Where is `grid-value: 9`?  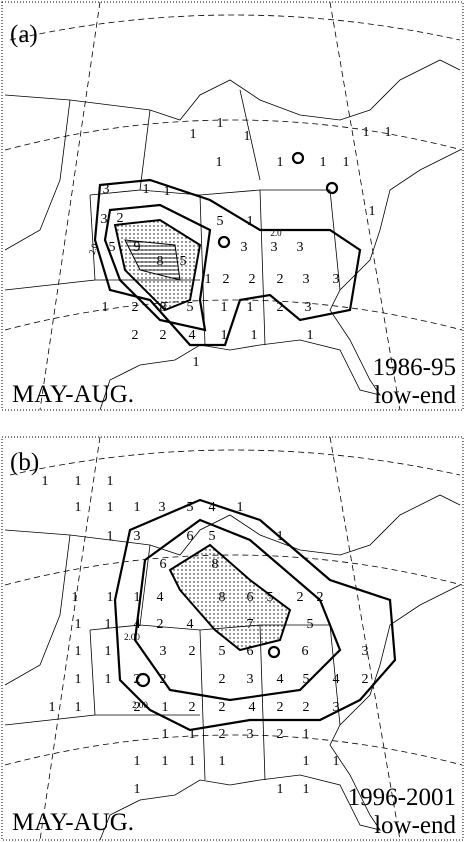
grid-value: 9 is located at coordinates (137, 247).